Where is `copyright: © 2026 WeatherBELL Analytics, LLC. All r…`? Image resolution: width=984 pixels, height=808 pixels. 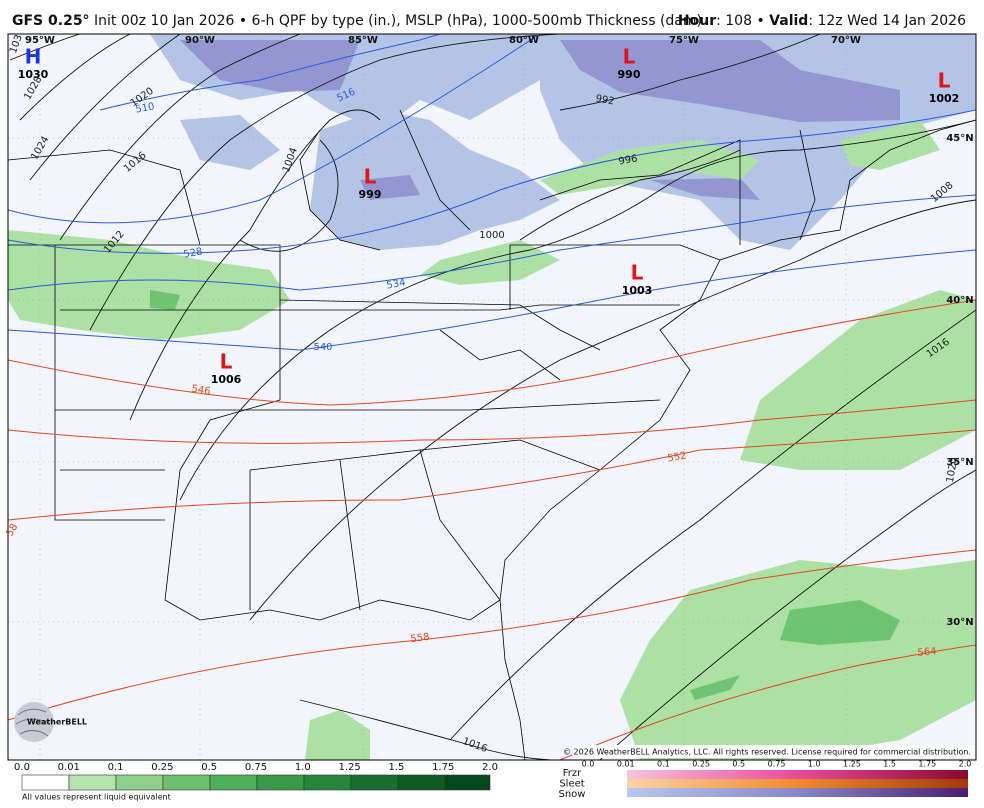
copyright: © 2026 WeatherBELL Analytics, LLC. All r… is located at coordinates (767, 752).